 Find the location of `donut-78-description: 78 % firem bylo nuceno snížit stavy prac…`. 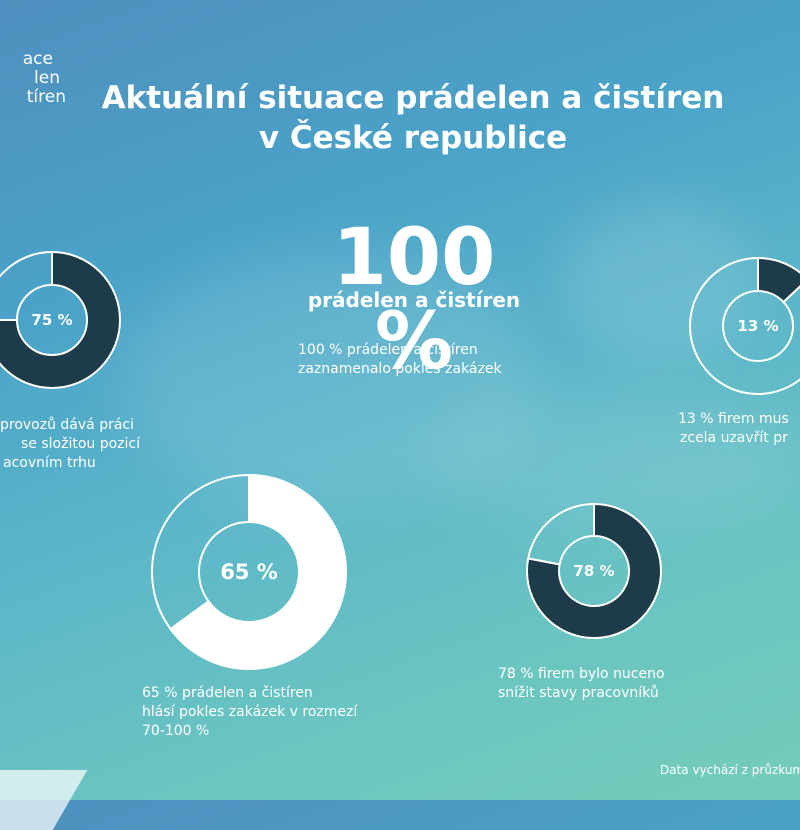

donut-78-description: 78 % firem bylo nuceno snížit stavy prac… is located at coordinates (581, 684).